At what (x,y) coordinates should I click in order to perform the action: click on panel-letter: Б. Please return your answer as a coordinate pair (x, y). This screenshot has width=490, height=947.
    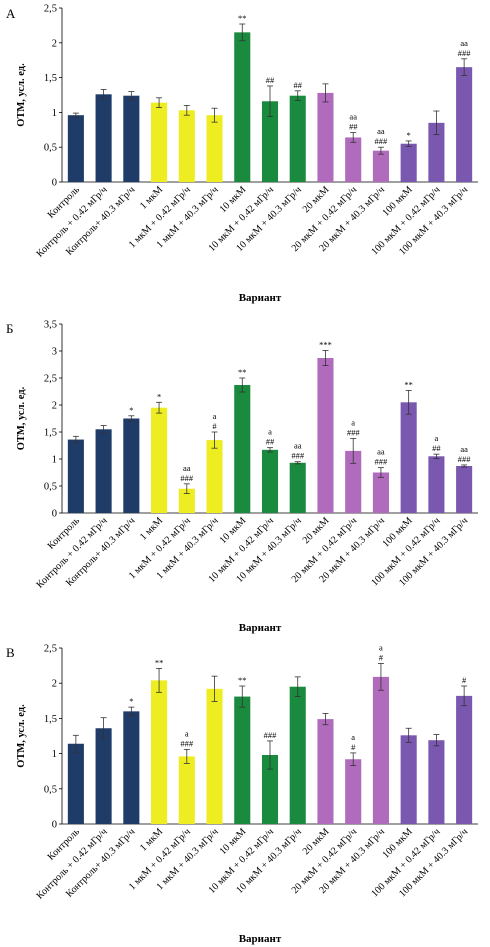
    Looking at the image, I should click on (9, 328).